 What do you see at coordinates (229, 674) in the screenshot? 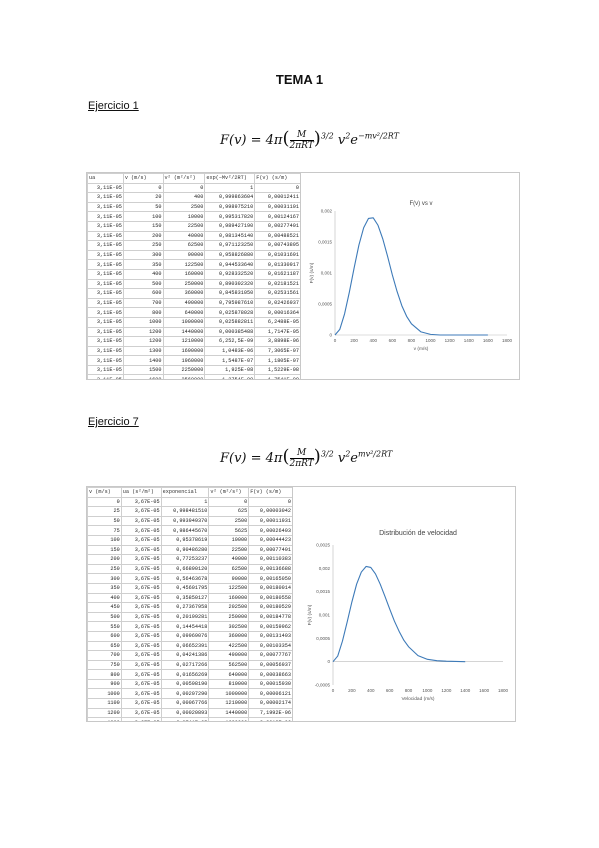
I see `table-cell: 640000` at bounding box center [229, 674].